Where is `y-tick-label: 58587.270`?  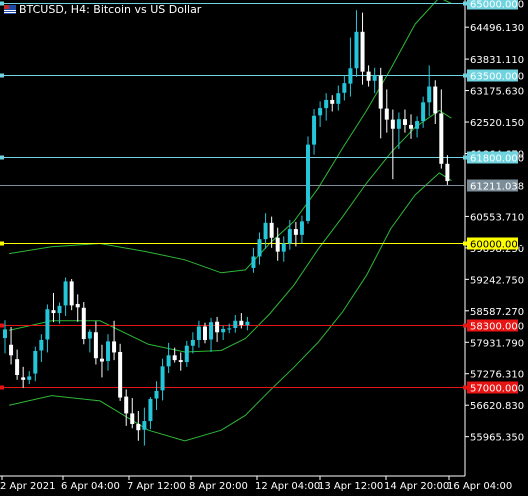 y-tick-label: 58587.270 is located at coordinates (497, 312).